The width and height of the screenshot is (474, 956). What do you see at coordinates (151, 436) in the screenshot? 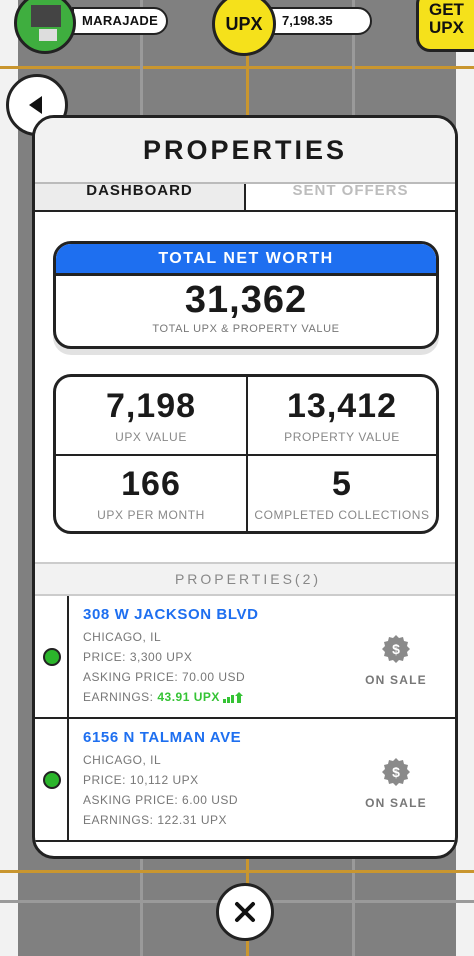
I see `stat-label: UPX VALUE` at bounding box center [151, 436].